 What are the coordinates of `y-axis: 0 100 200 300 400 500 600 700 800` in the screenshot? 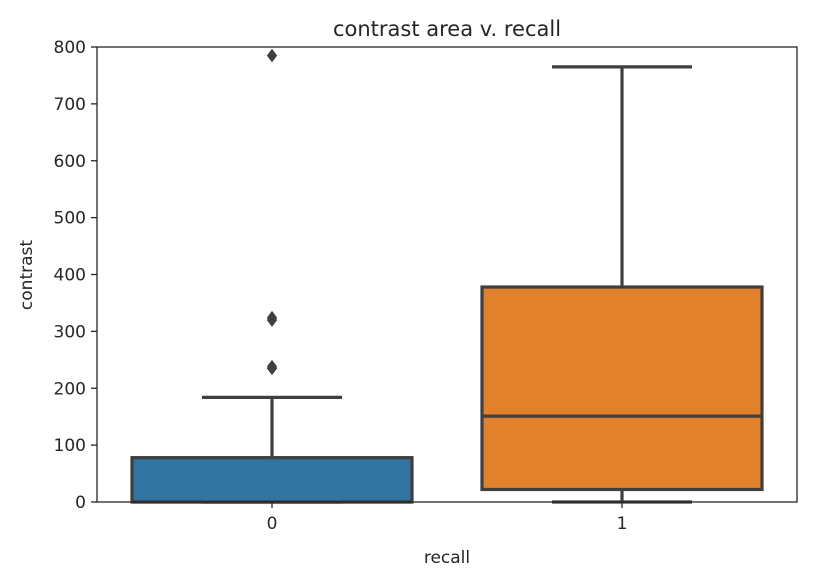 It's located at (75, 275).